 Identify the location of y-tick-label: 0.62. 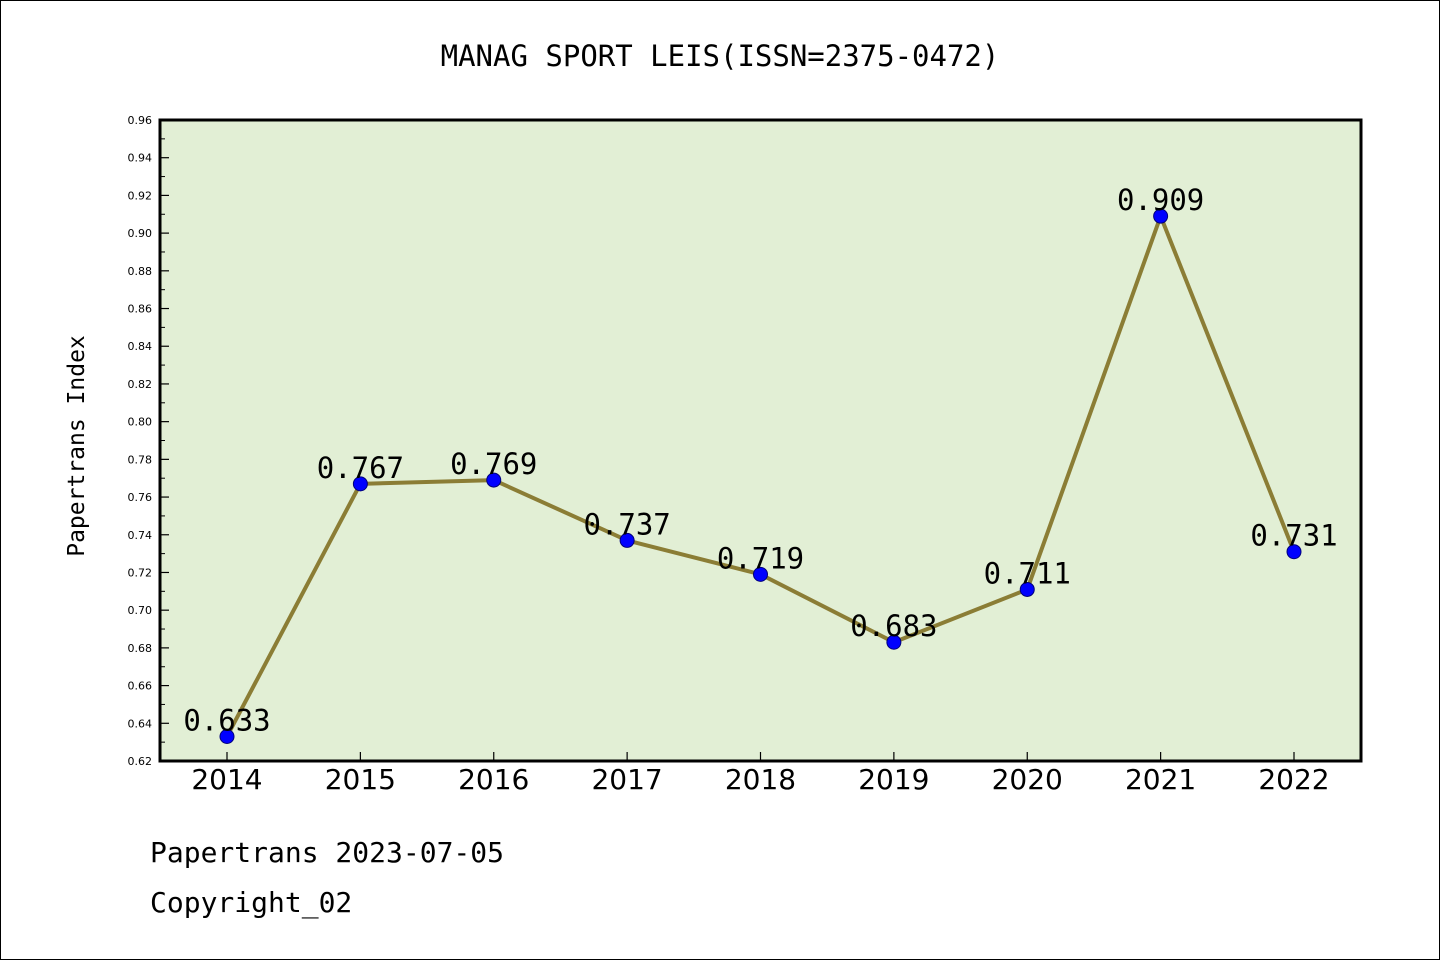
(140, 761).